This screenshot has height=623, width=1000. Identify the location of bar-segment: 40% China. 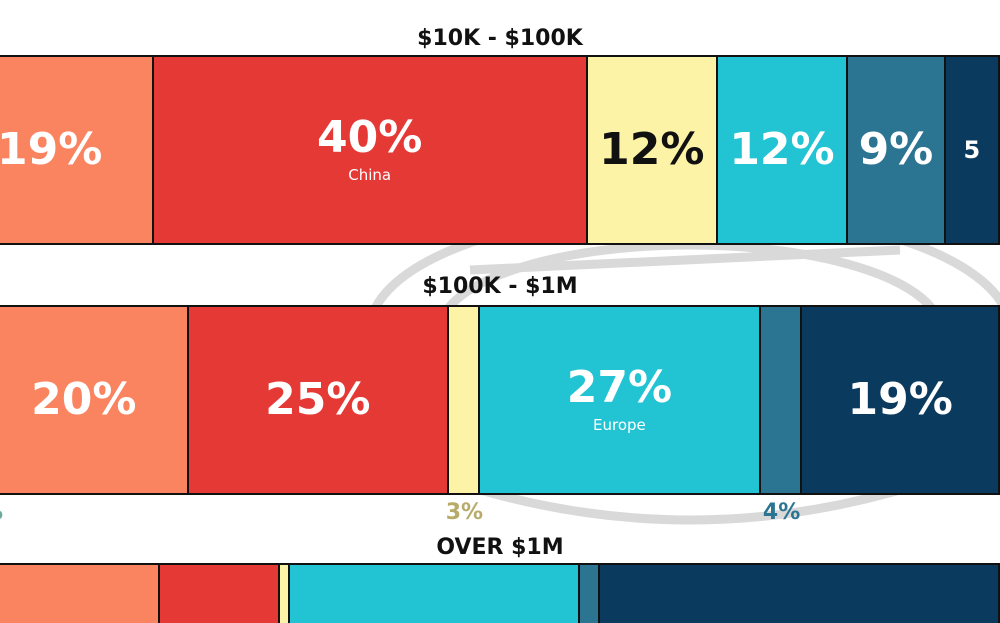
(370, 150).